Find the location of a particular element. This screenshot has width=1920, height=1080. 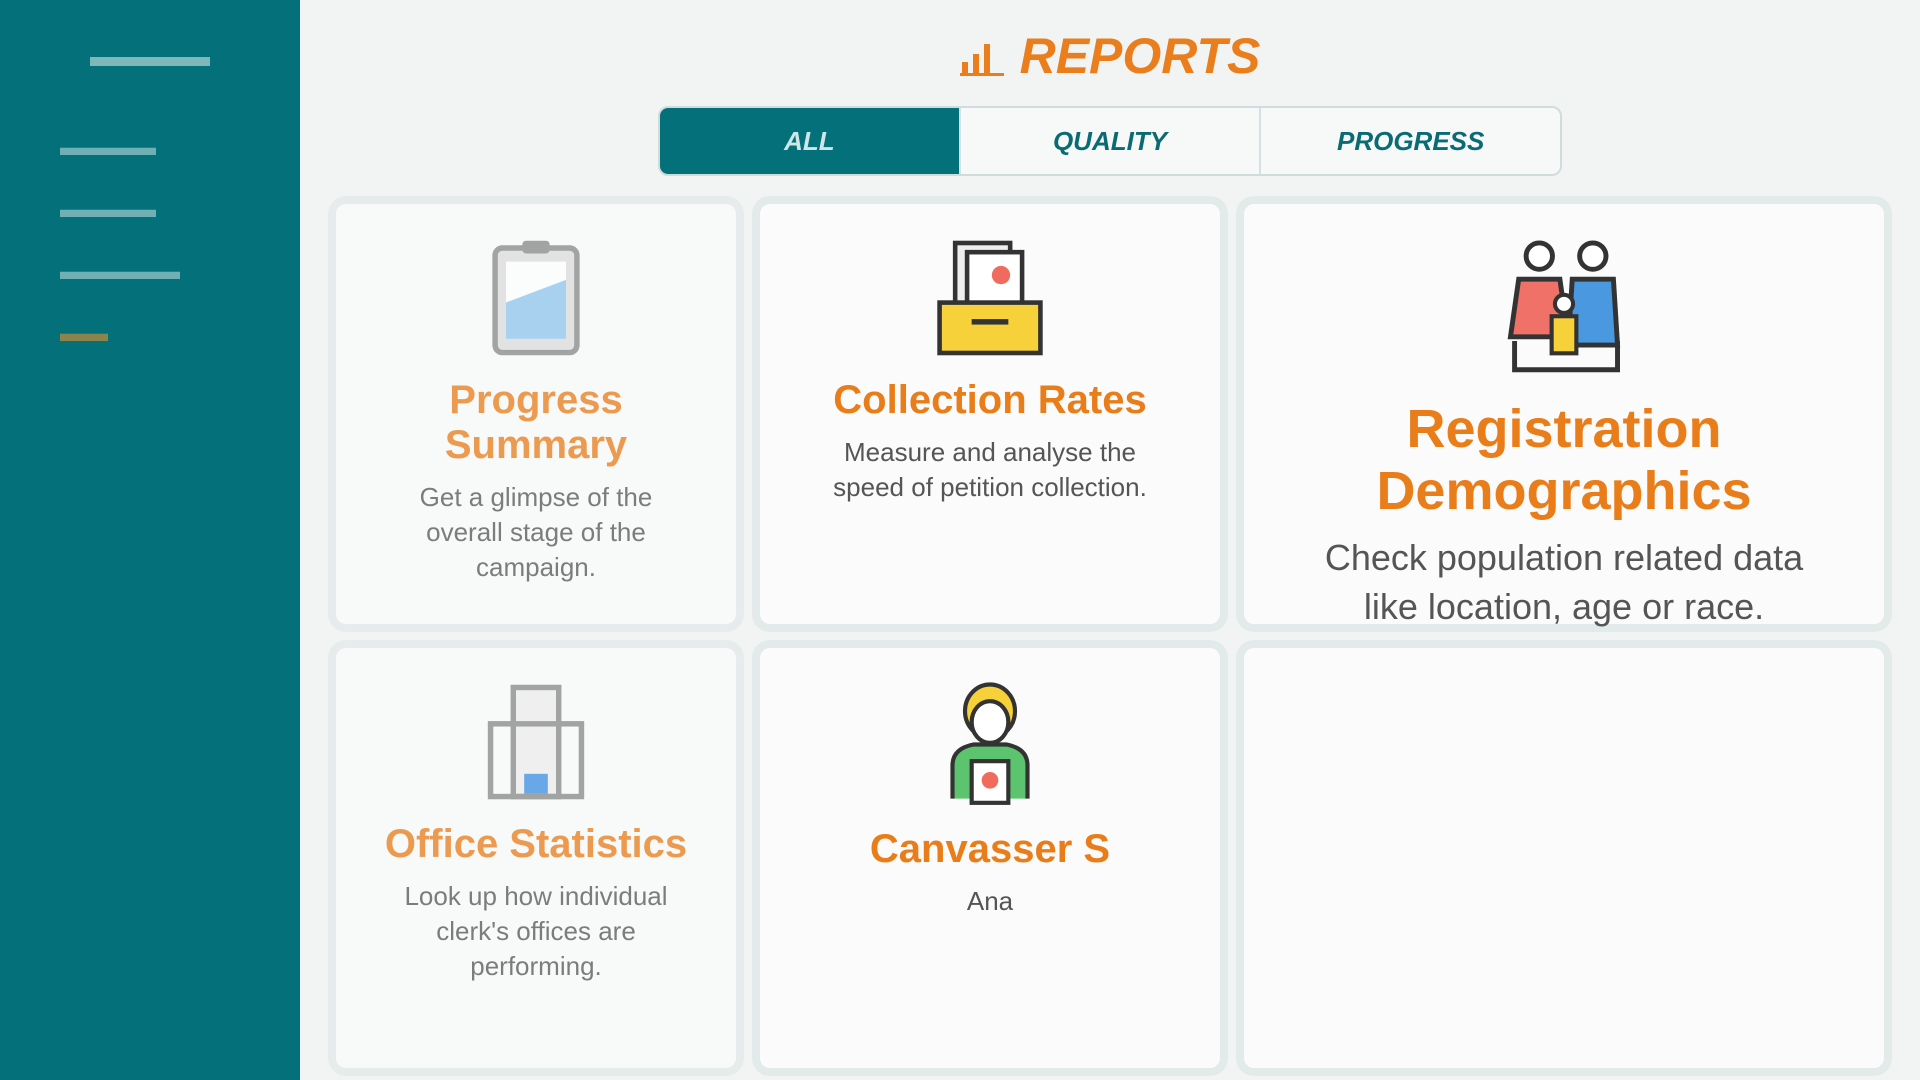

sidebar-item-reports: ▬▬ is located at coordinates (84, 333).